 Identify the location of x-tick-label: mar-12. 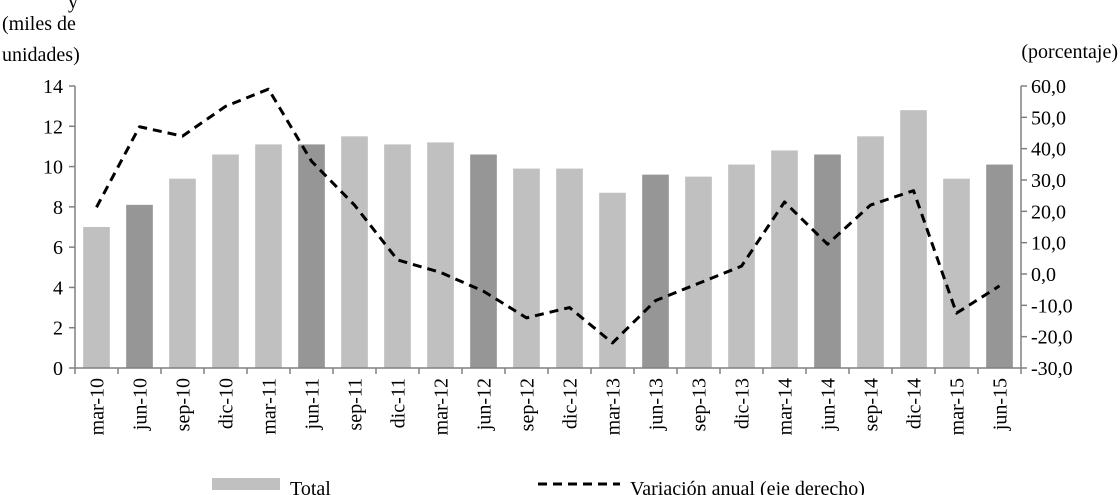
(442, 406).